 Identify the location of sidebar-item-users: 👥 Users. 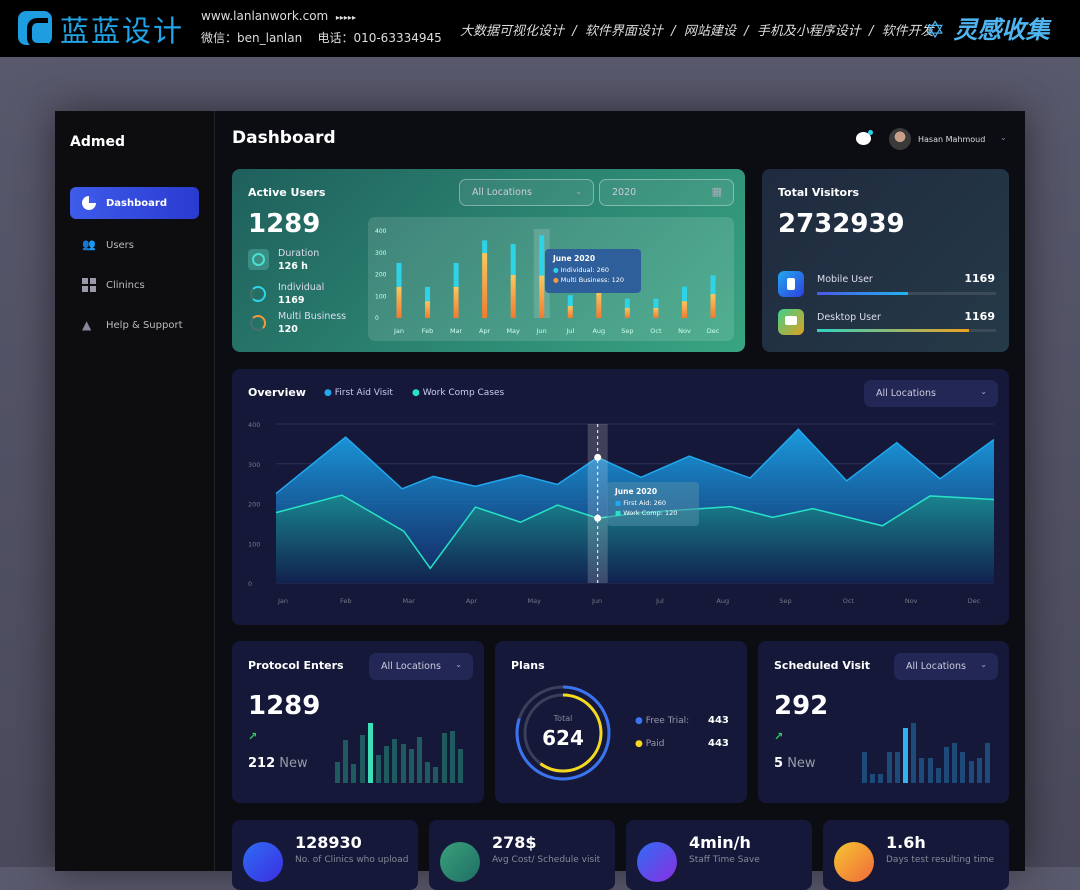
(134, 245).